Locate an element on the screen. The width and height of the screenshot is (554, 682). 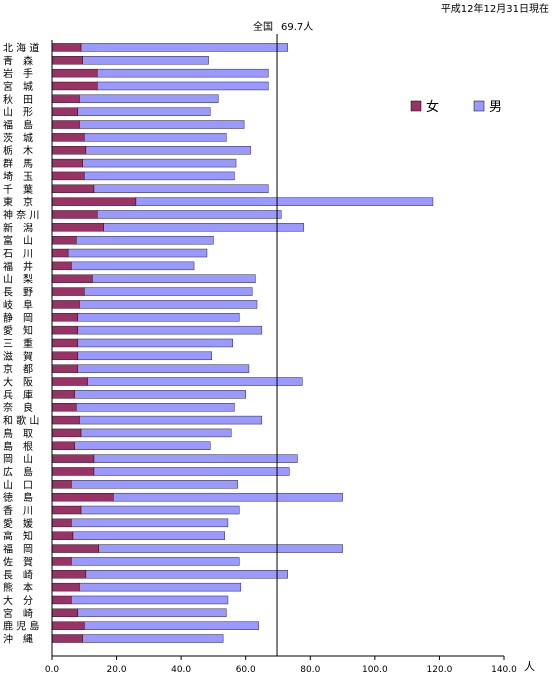
national-label: 全国 is located at coordinates (263, 26).